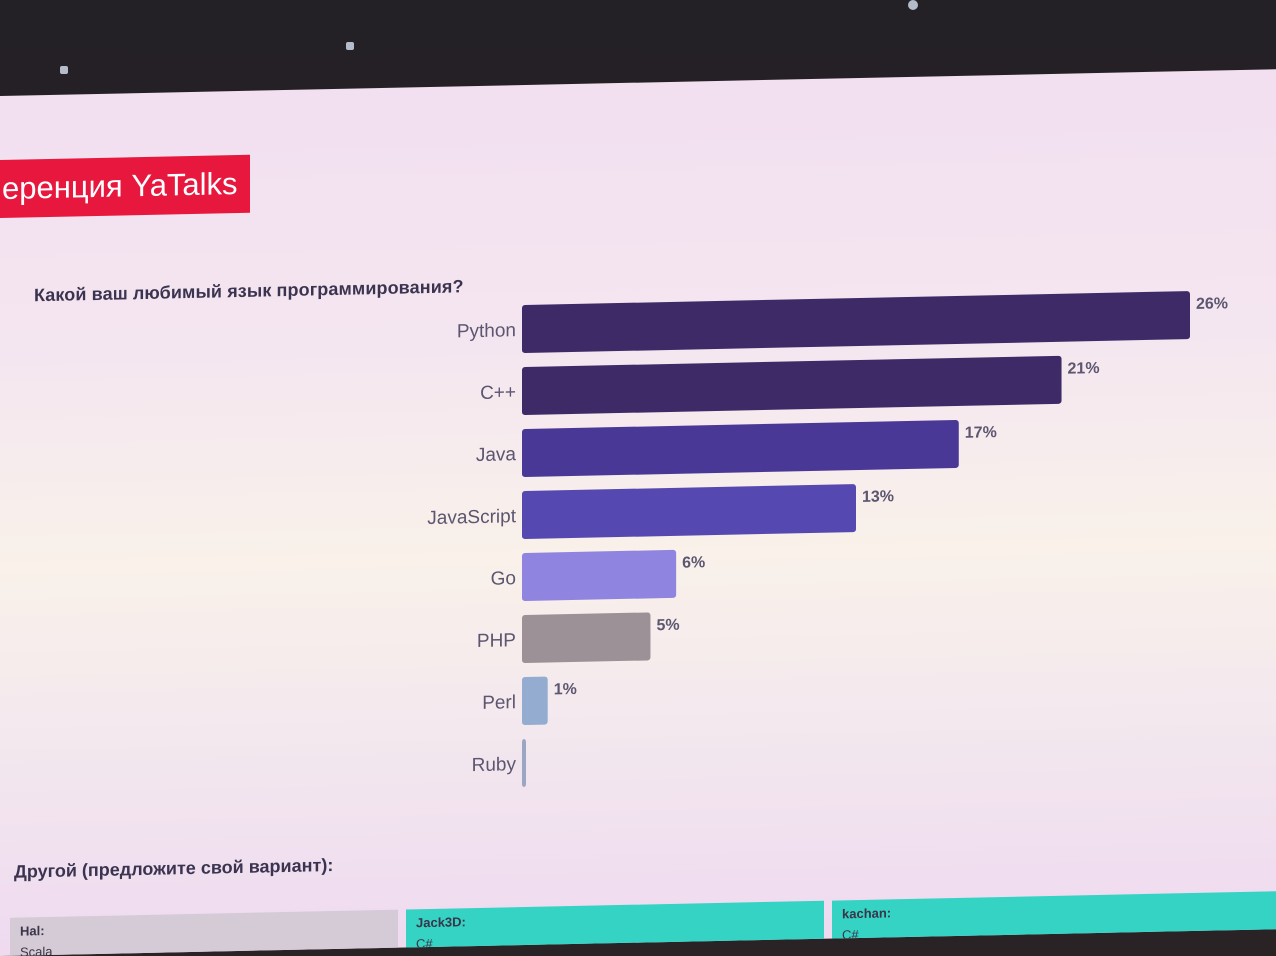 This screenshot has height=956, width=1276. What do you see at coordinates (503, 579) in the screenshot?
I see `category-label: Go` at bounding box center [503, 579].